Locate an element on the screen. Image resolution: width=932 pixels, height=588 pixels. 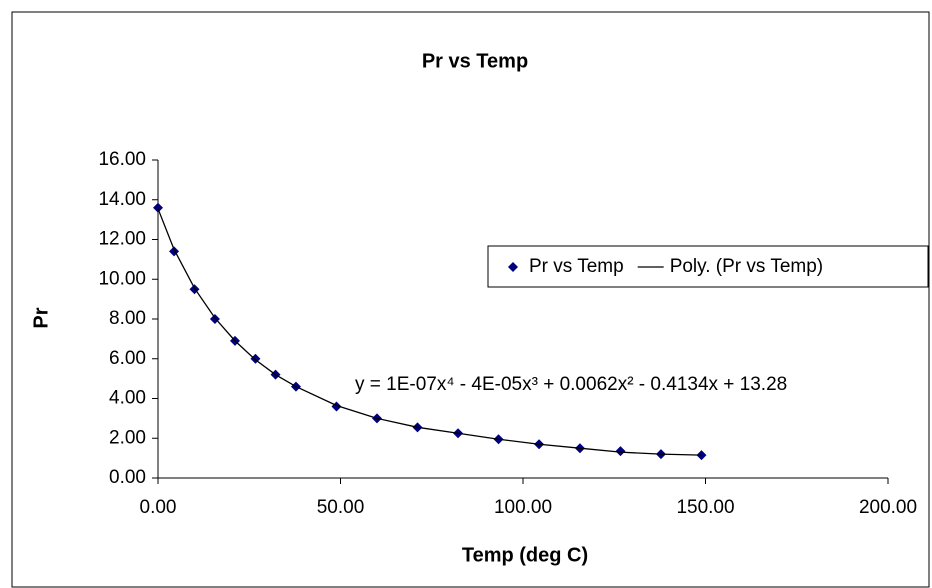
legend-marker is located at coordinates (513, 267).